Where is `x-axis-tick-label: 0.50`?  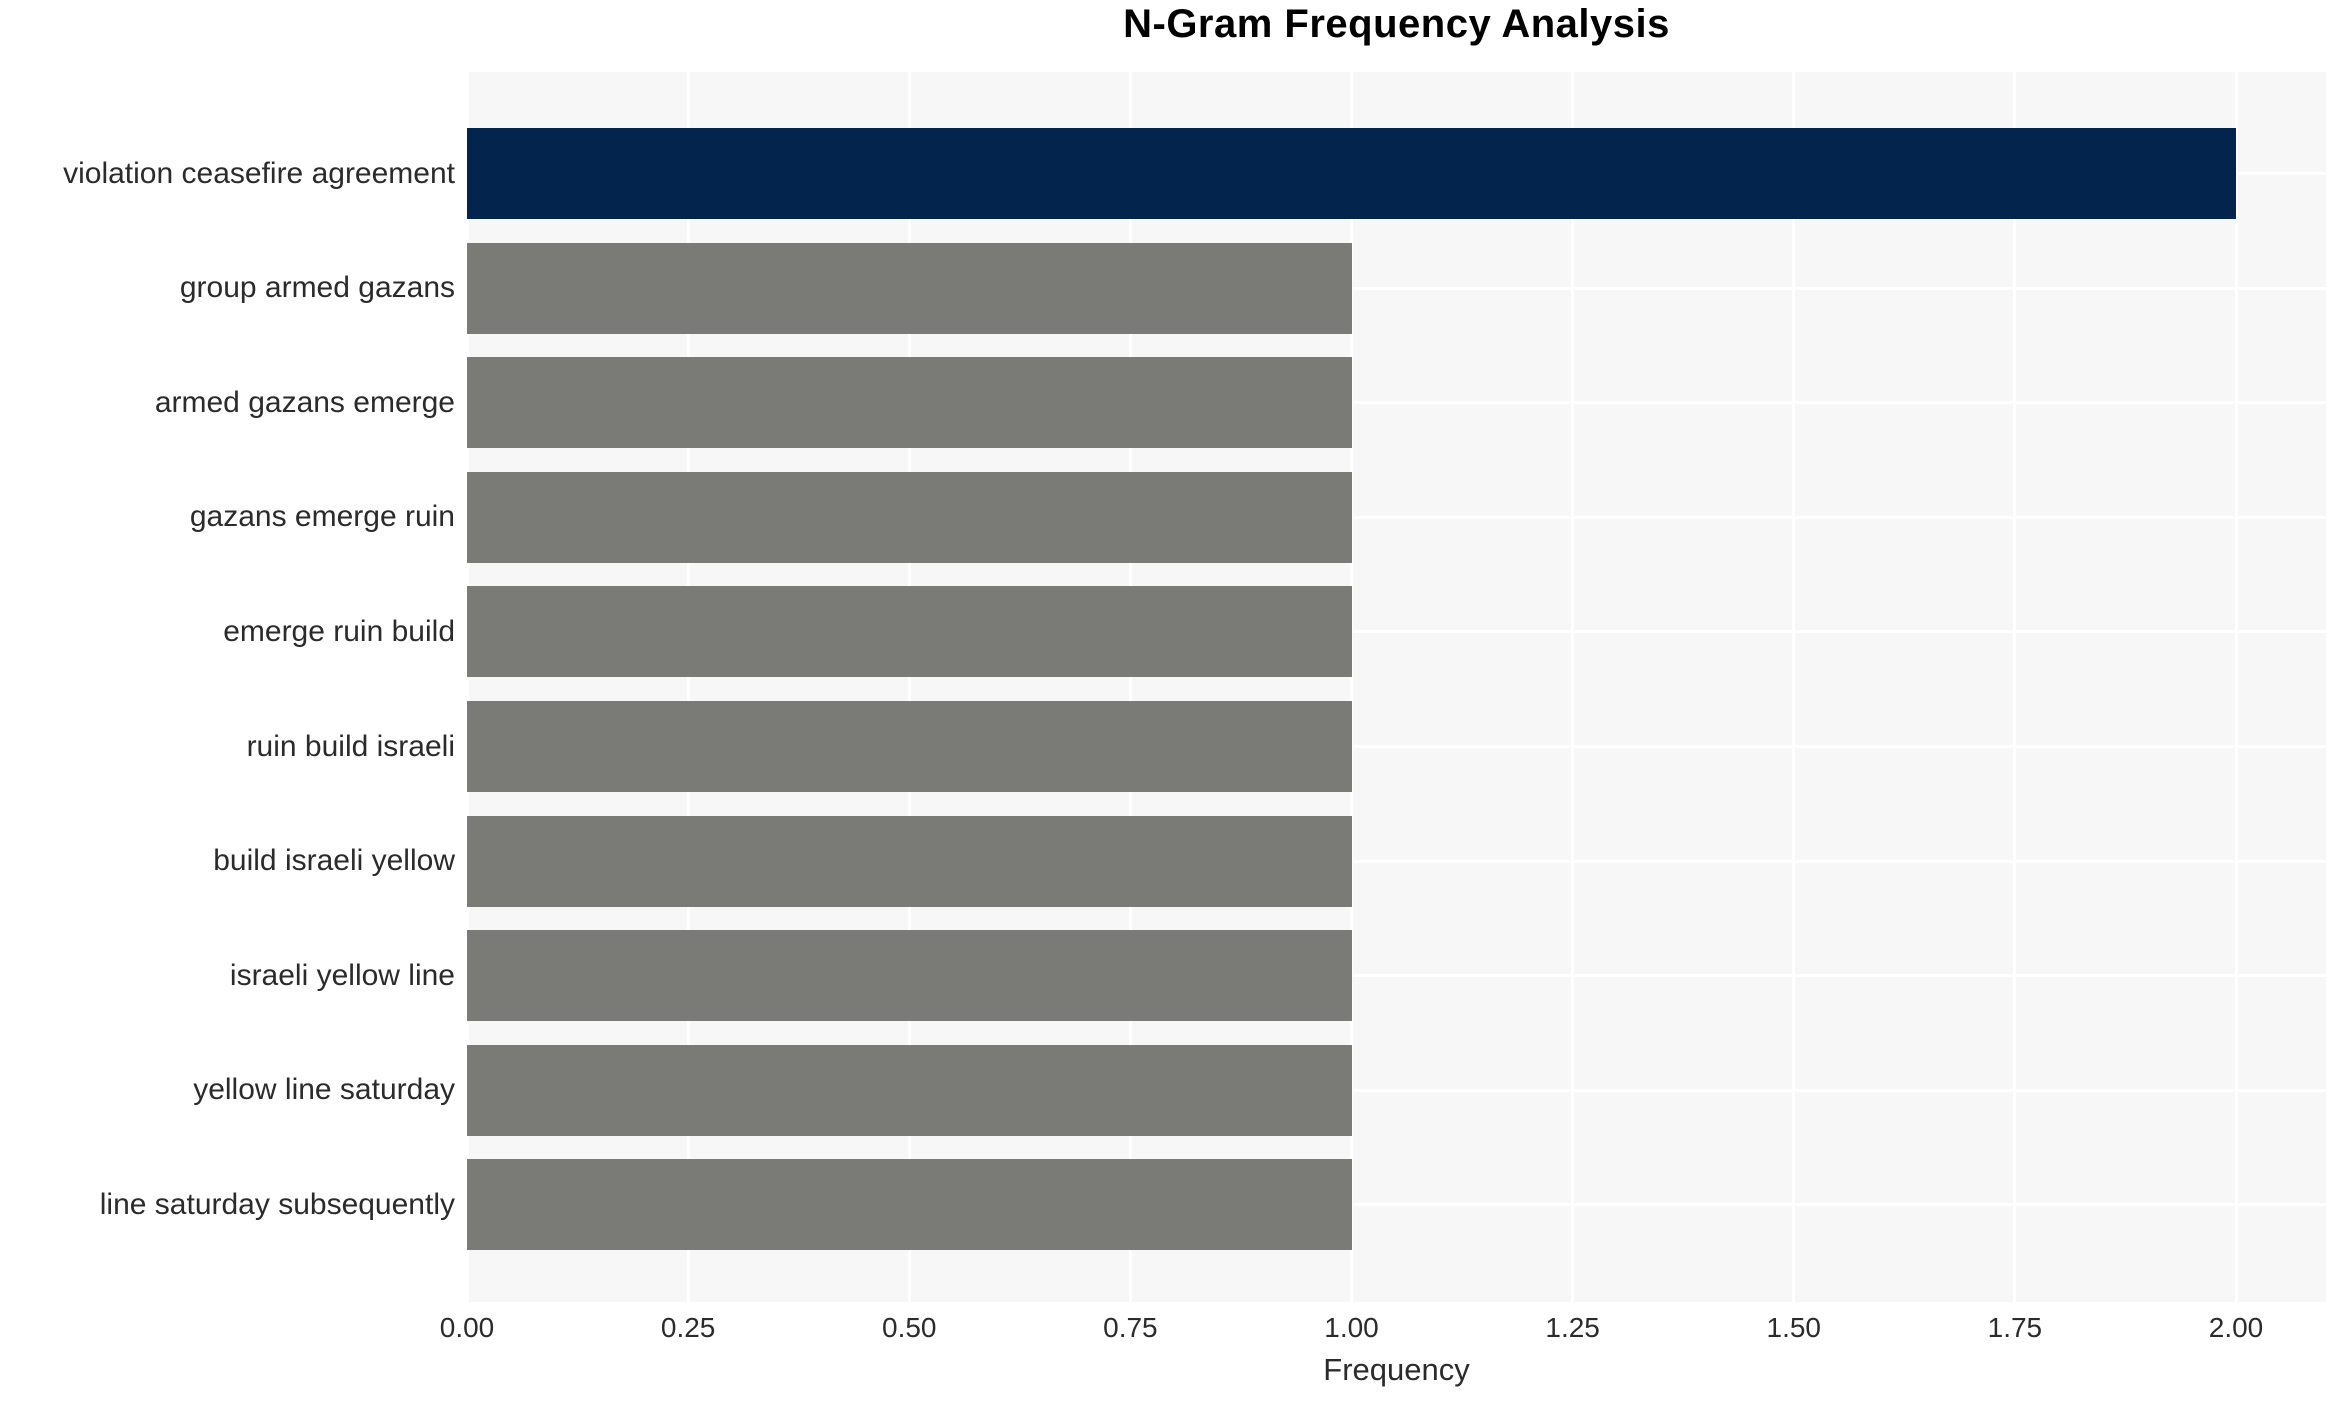
x-axis-tick-label: 0.50 is located at coordinates (909, 1327).